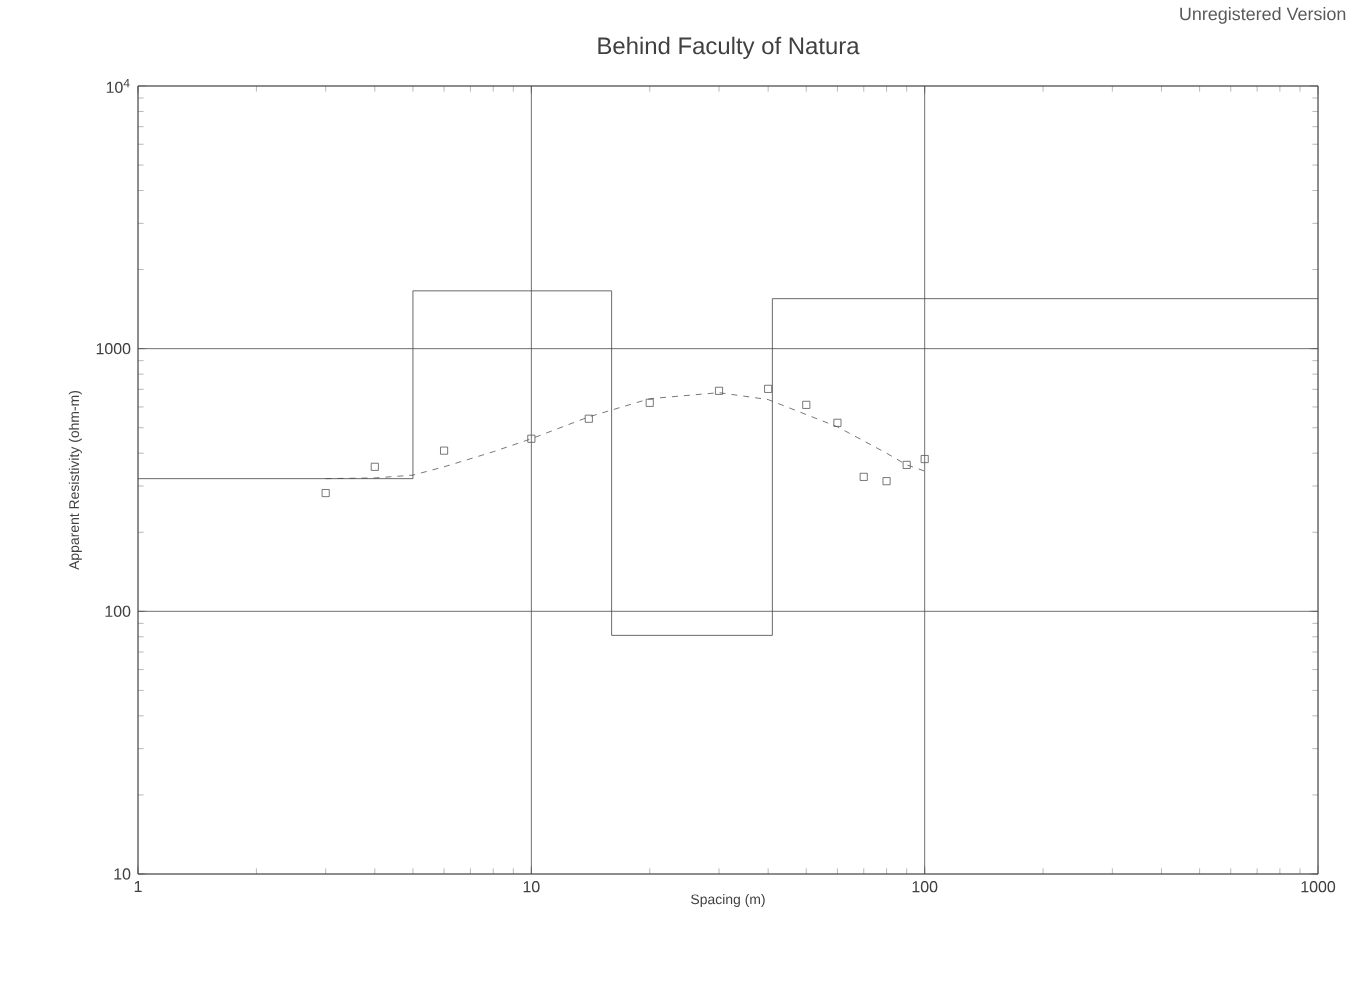  I want to click on text: Unregistered Version, so click(1263, 15).